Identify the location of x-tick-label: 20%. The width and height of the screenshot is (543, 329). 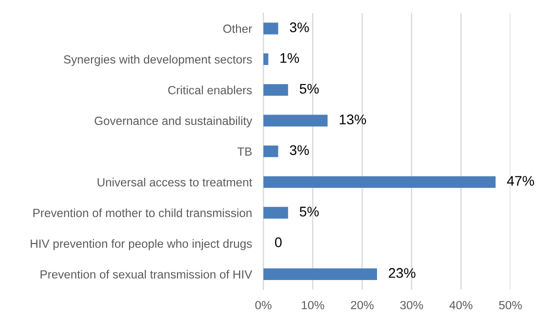
(362, 305).